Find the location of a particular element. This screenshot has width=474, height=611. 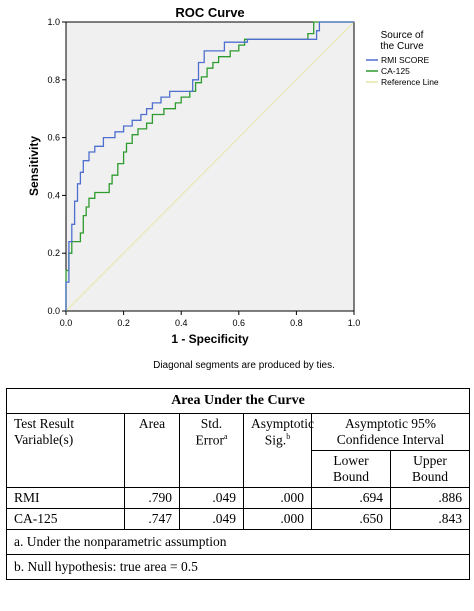

legend-entry-label: Reference Line is located at coordinates (410, 82).